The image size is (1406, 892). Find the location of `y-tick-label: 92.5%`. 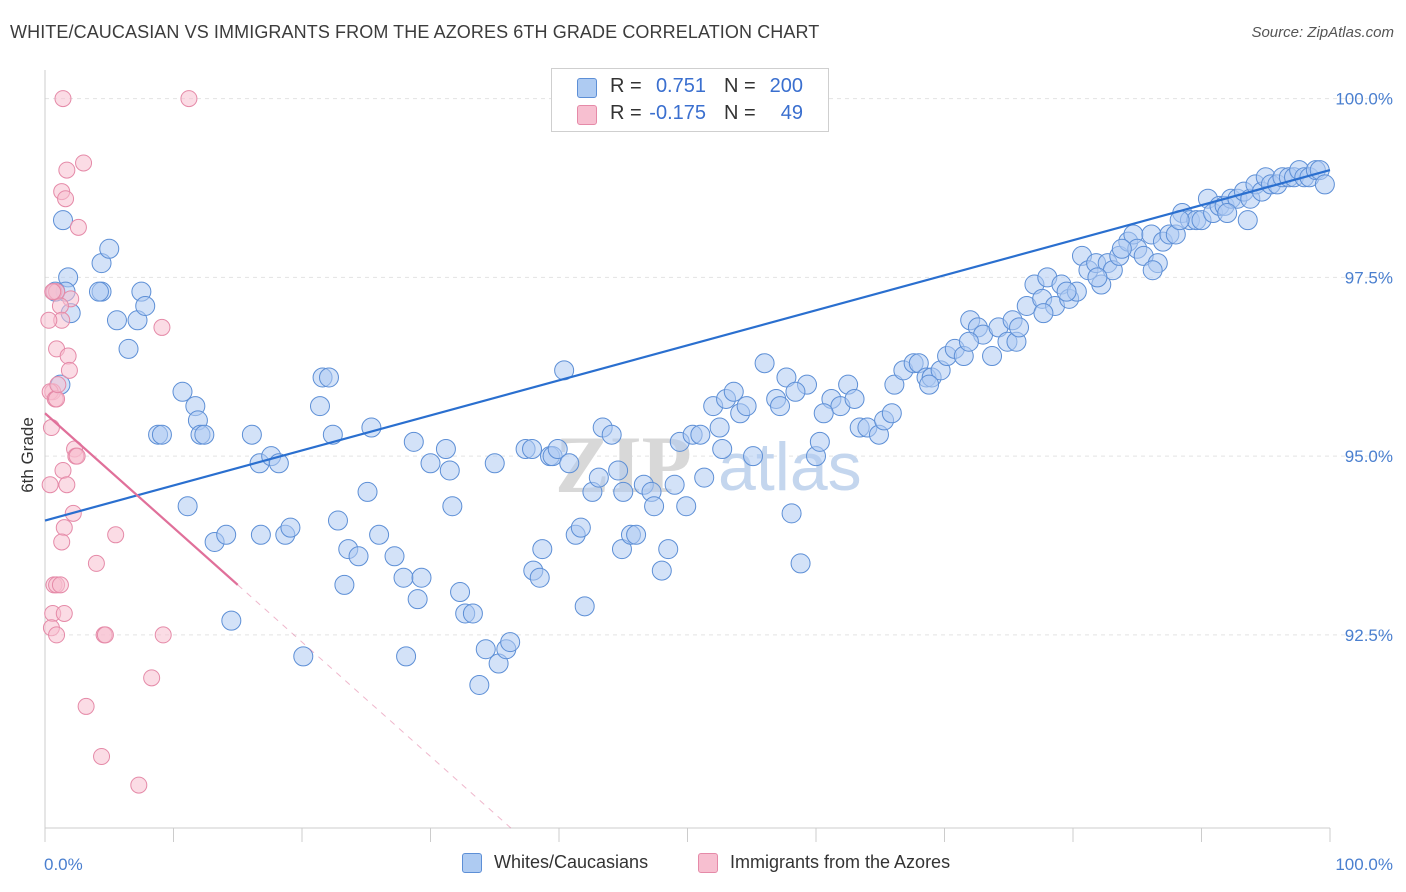

y-tick-label: 92.5% is located at coordinates (1369, 635).